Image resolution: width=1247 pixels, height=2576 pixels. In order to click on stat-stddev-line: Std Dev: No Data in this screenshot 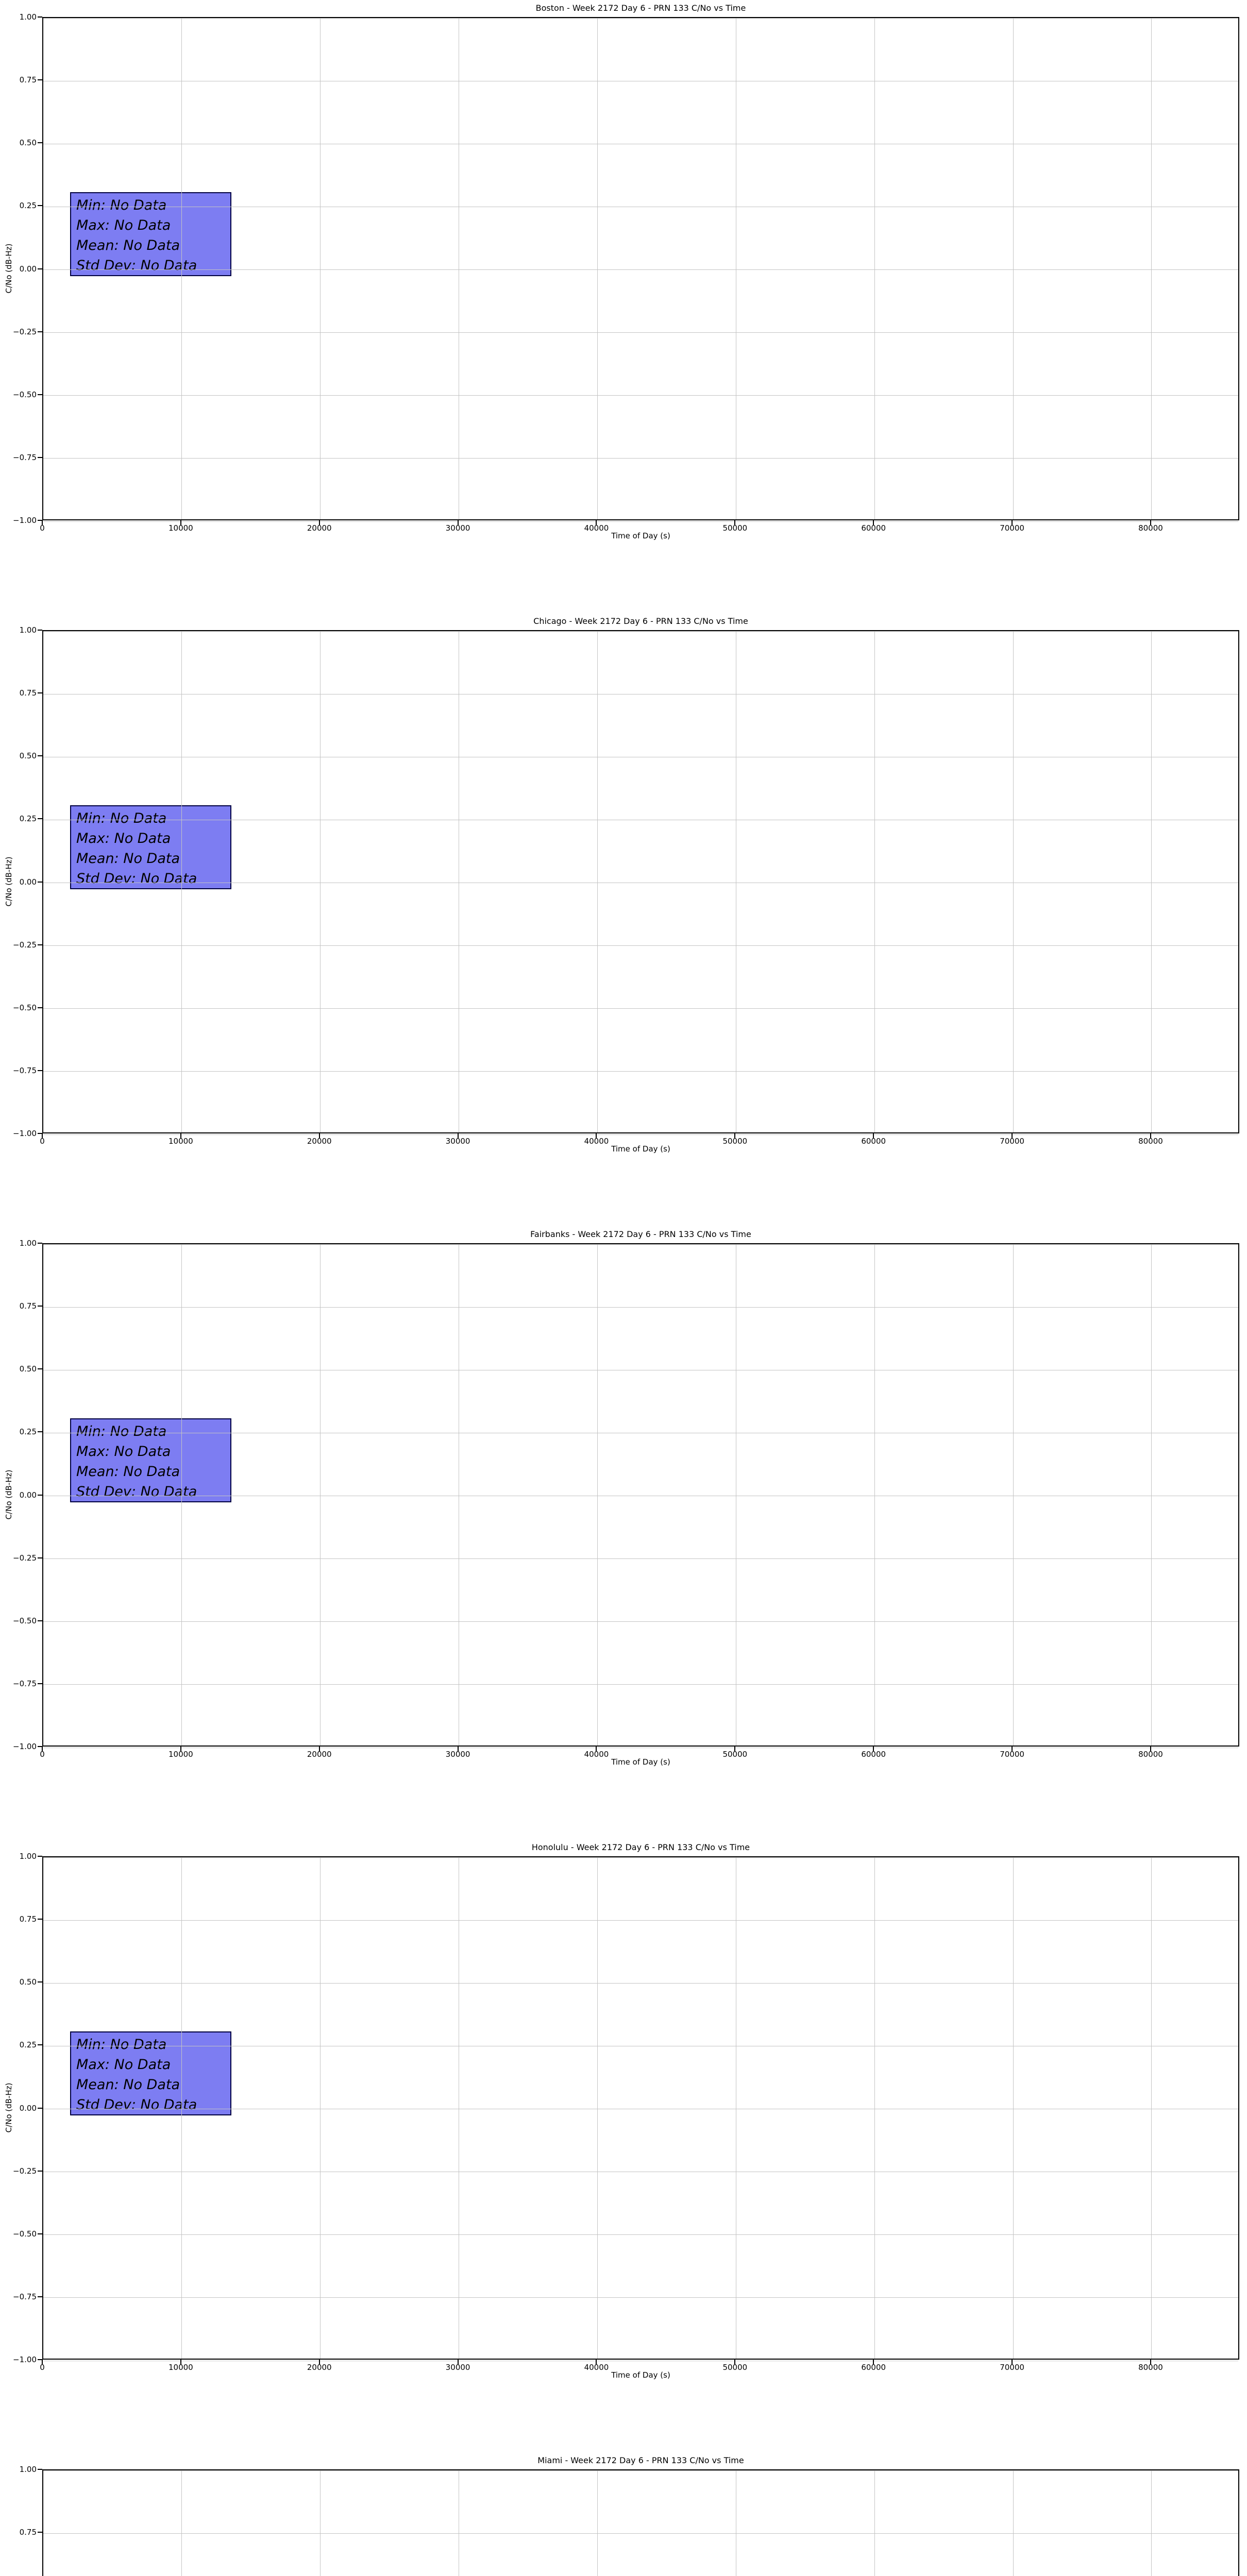, I will do `click(136, 879)`.